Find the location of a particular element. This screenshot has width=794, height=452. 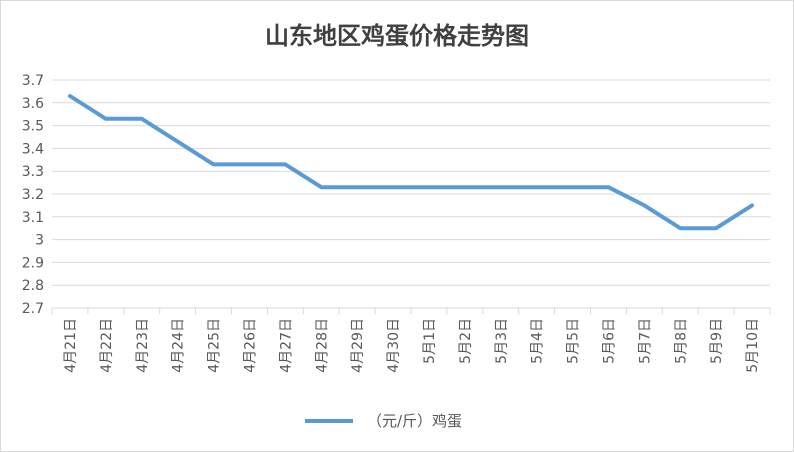

y-tick-label: 2.8 is located at coordinates (33, 286).